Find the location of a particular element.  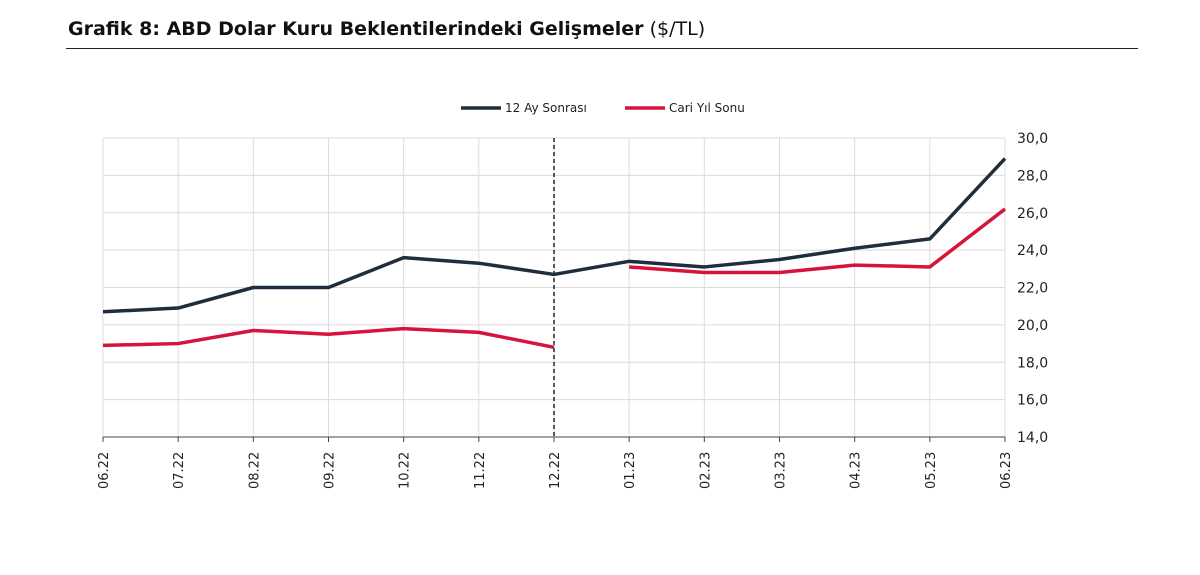

x-tick-label: 06.23 is located at coordinates (1006, 470).